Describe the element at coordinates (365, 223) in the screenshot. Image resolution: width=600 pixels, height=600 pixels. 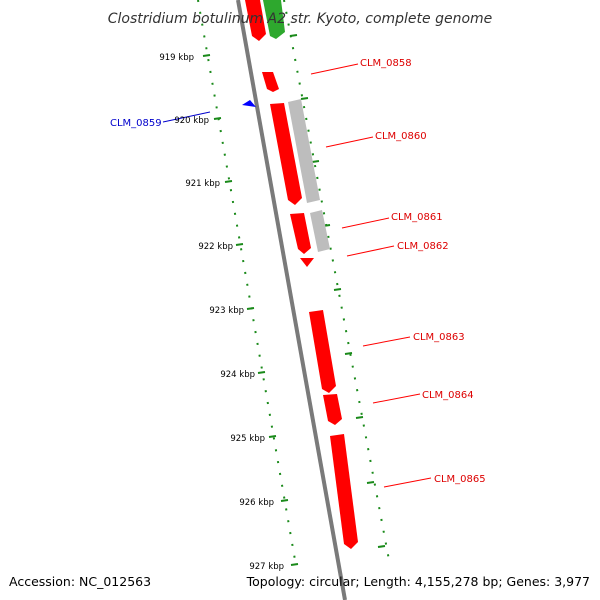
I see `leader-clm0861` at that location.